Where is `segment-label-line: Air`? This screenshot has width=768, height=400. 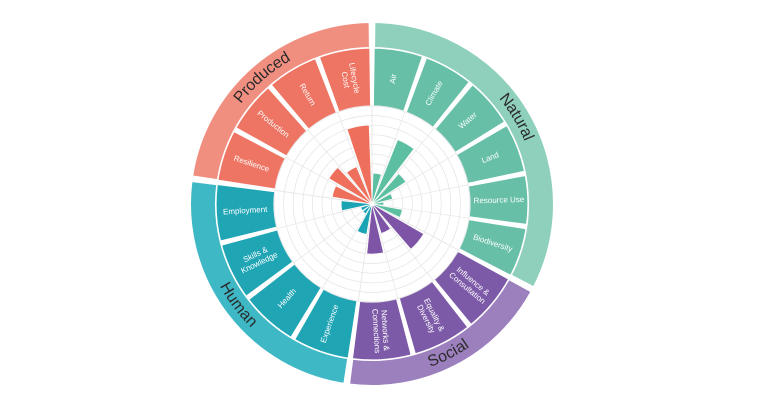 segment-label-line: Air is located at coordinates (393, 79).